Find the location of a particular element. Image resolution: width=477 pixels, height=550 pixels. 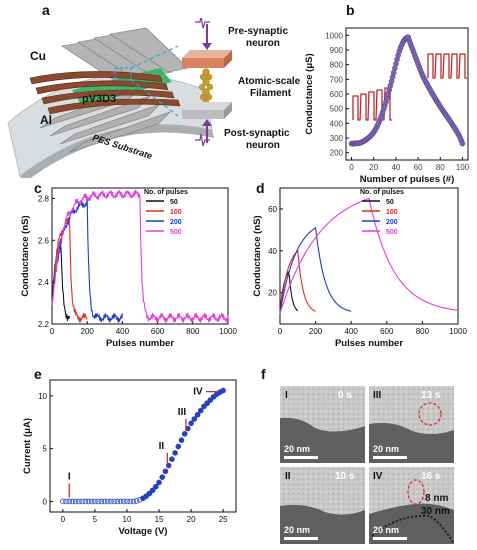

x-tick-label: 400 is located at coordinates (352, 331).